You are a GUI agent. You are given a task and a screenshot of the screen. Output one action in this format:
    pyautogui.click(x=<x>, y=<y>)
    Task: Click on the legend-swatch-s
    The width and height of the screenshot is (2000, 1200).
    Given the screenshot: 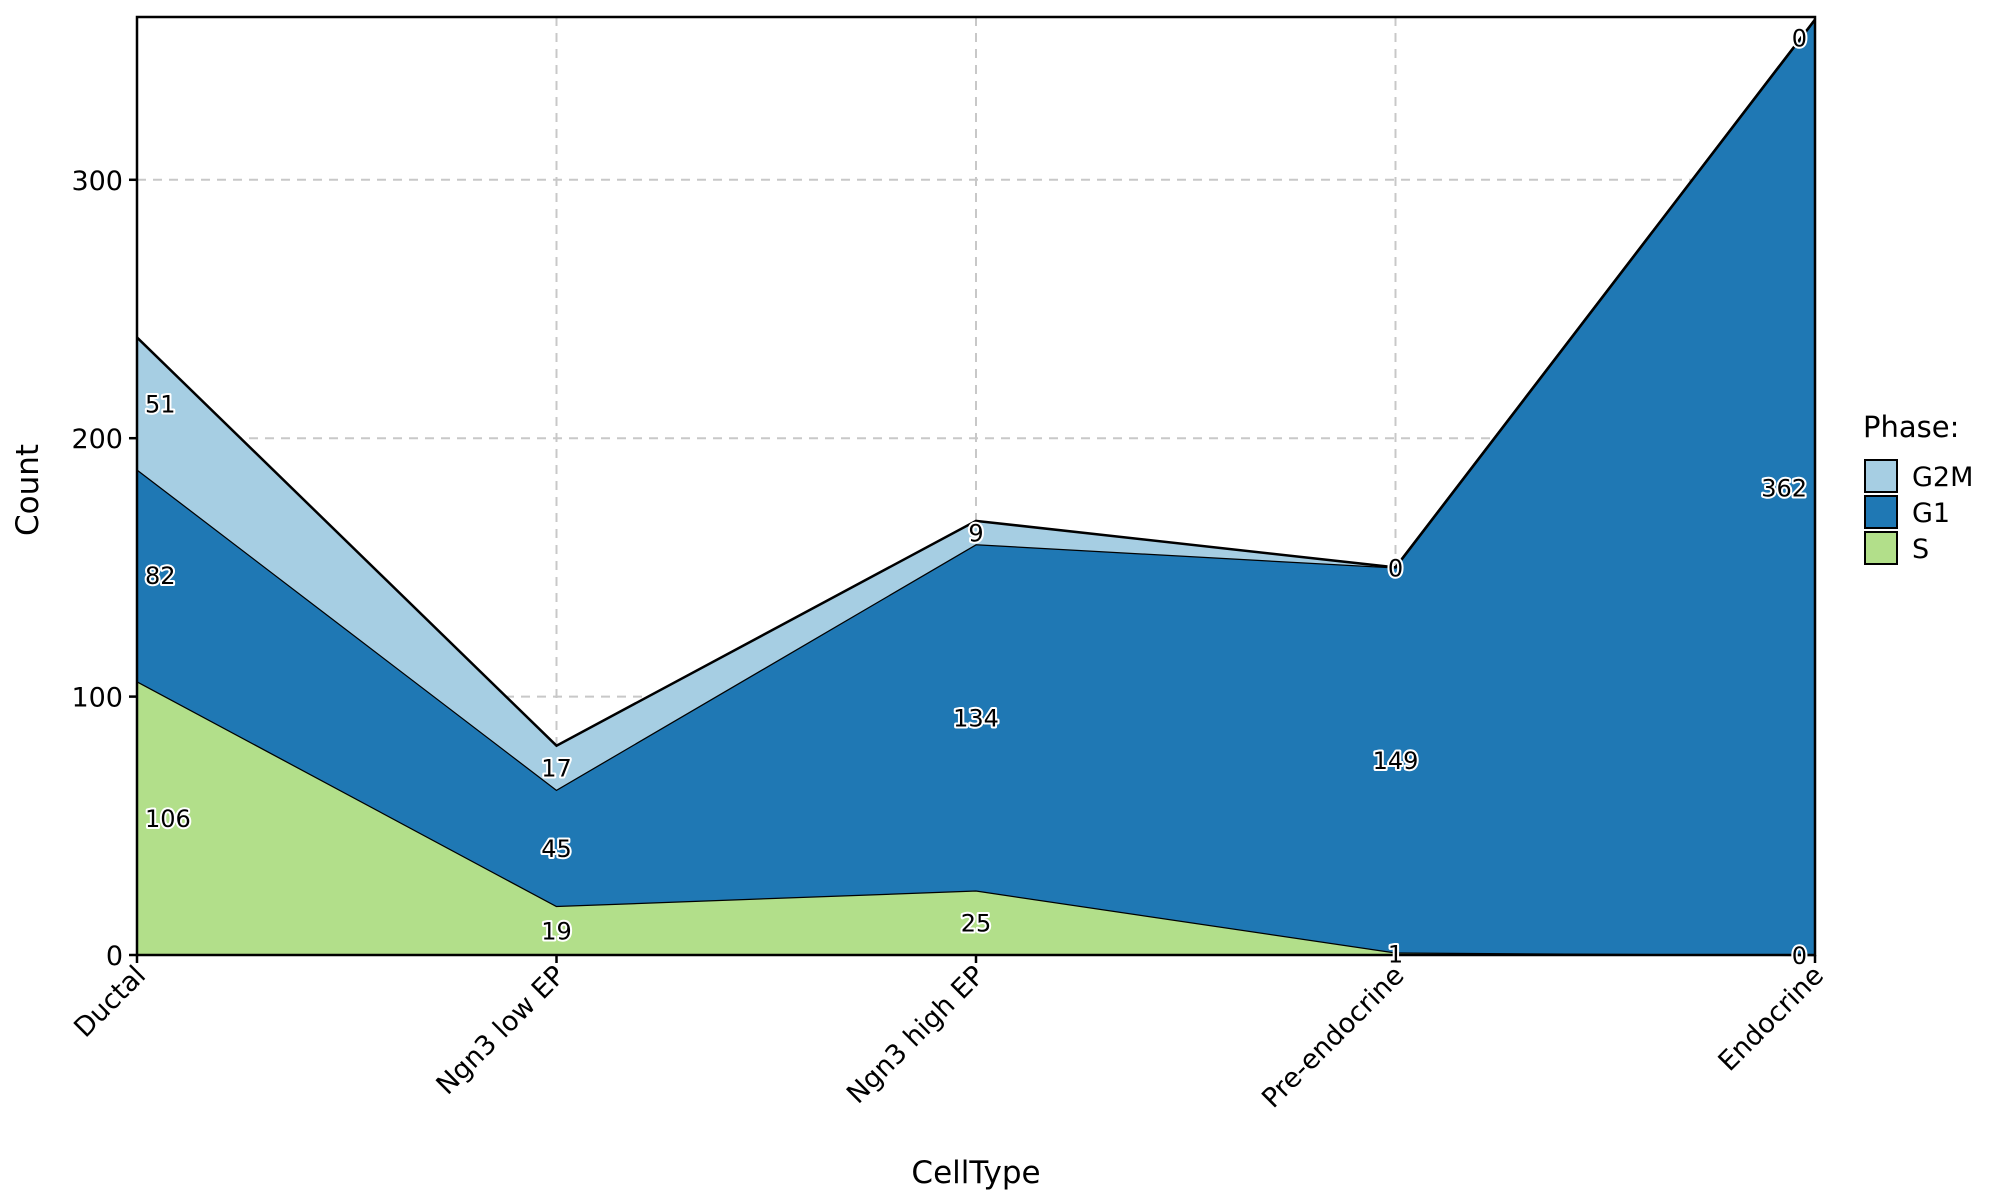 What is the action you would take?
    pyautogui.click(x=1881, y=548)
    